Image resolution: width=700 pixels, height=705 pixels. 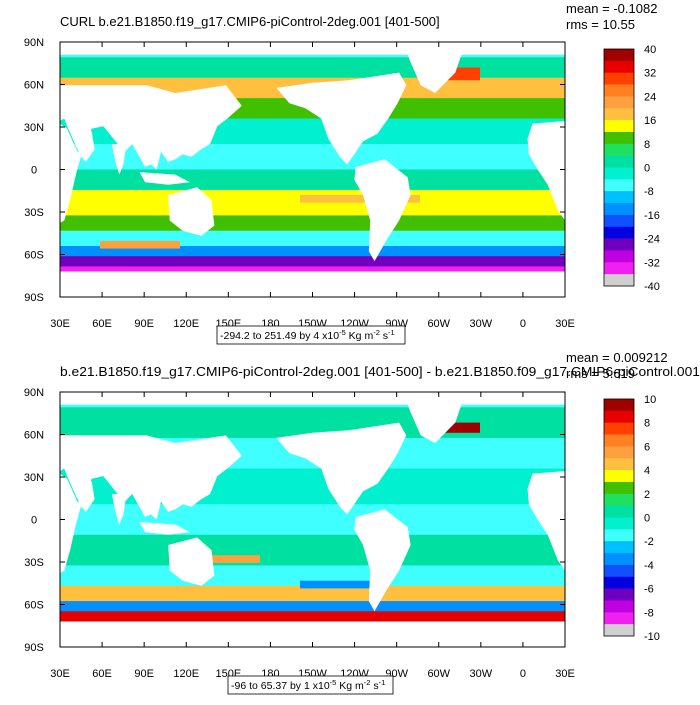 I want to click on y-tick-label: 90N, so click(x=34, y=43).